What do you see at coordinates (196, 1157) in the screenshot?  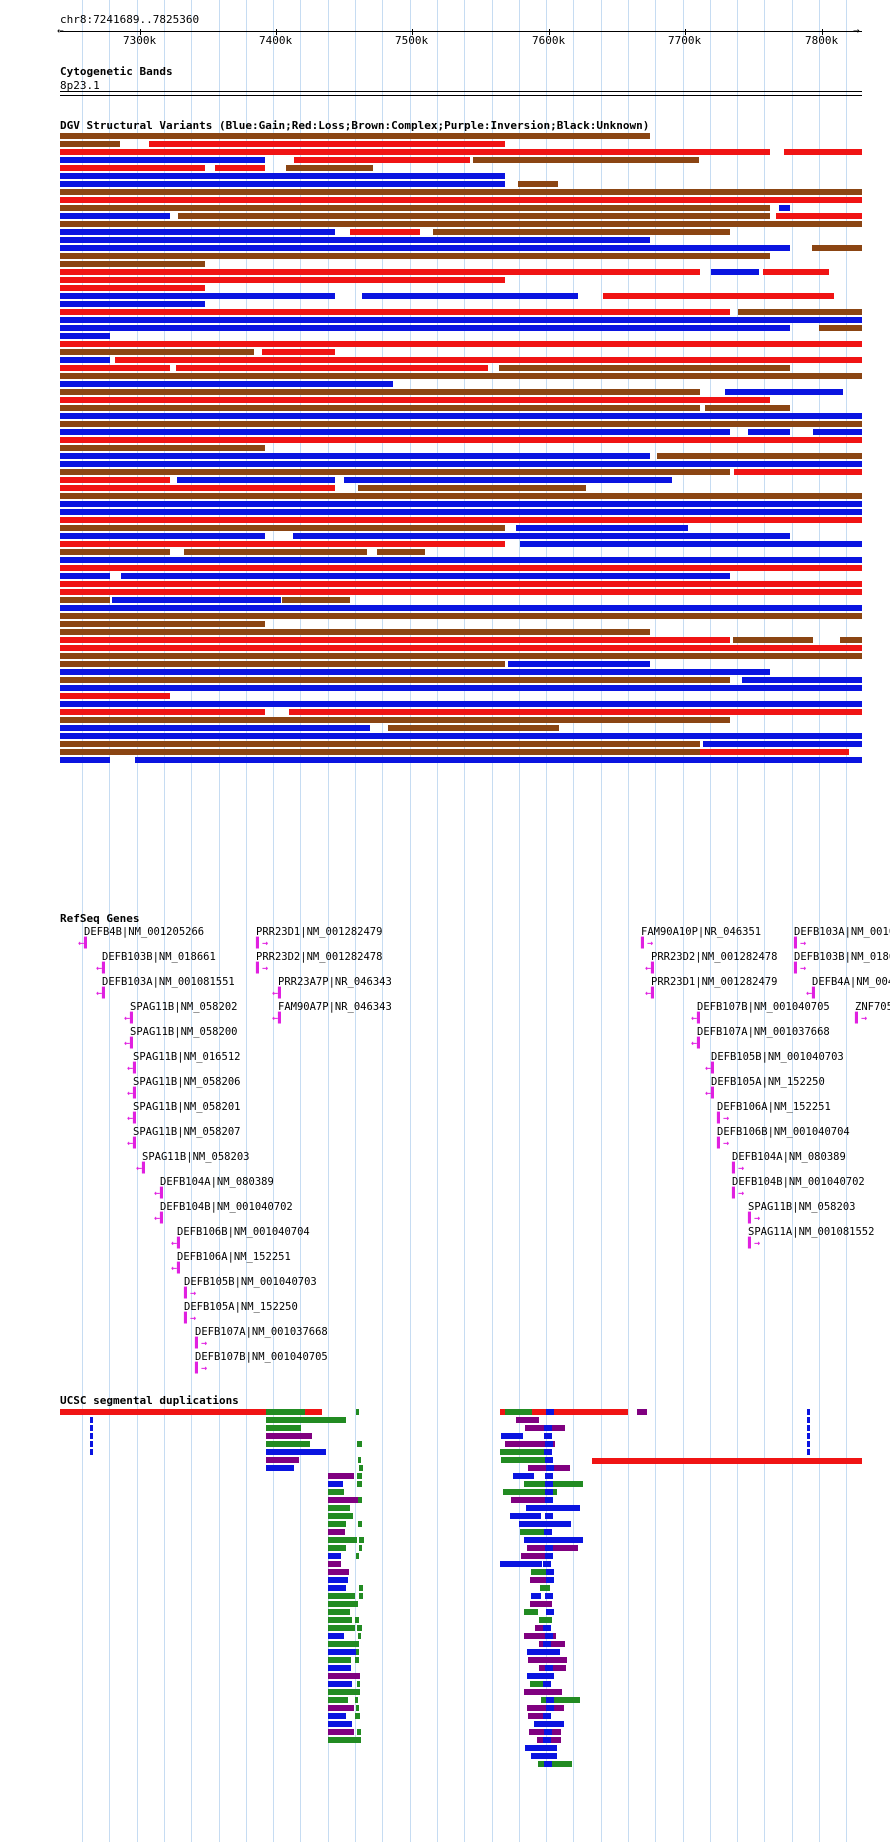 I see `gene-label: SPAG11B|NM_058203` at bounding box center [196, 1157].